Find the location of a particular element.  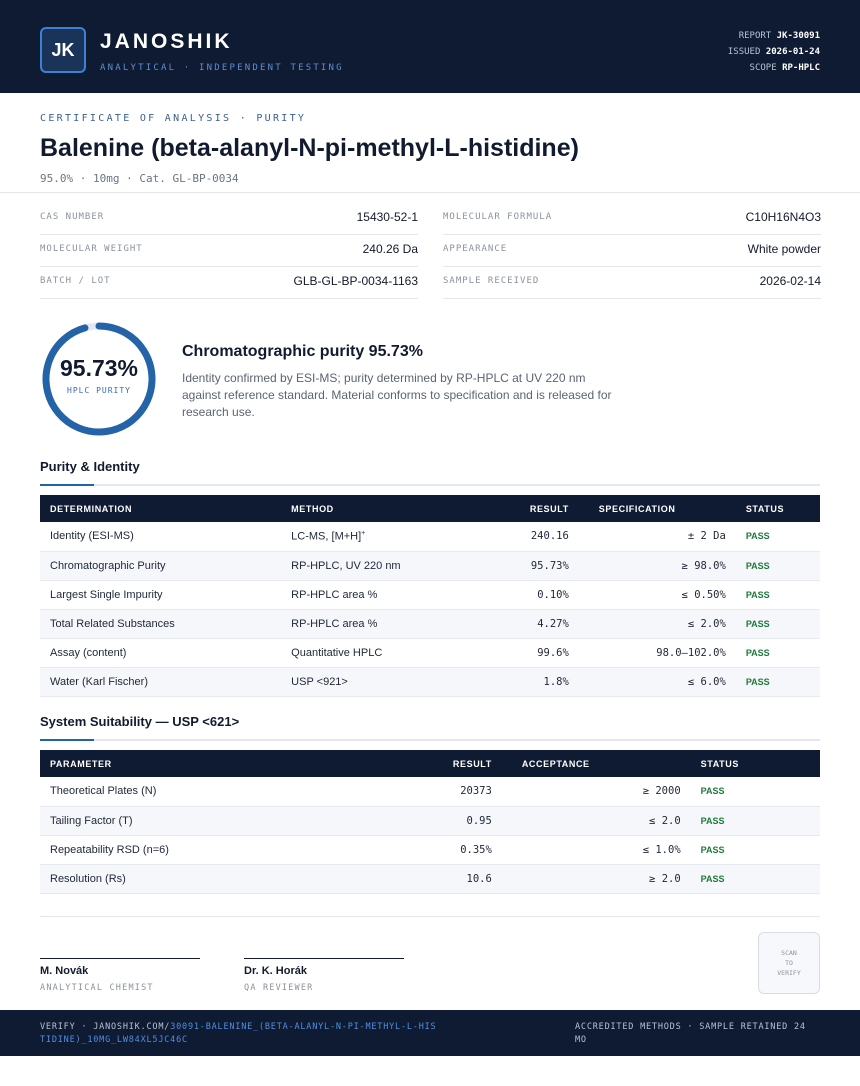

purity-caption: HPLC PURITY is located at coordinates (99, 390).